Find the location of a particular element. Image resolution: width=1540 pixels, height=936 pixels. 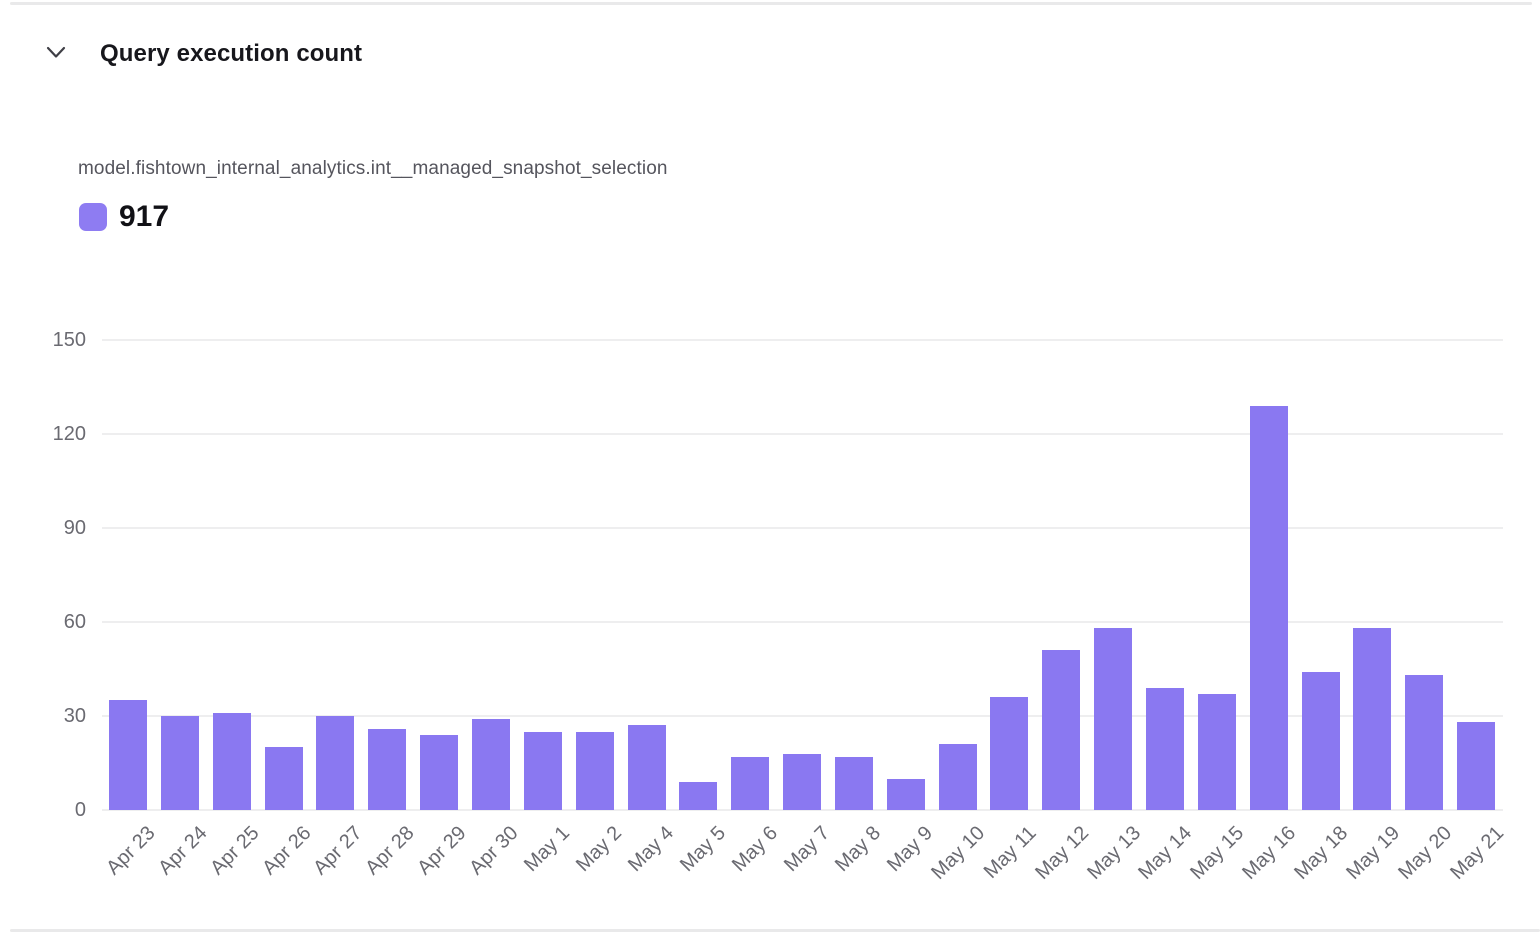

x-axis-label: Apr 30 is located at coordinates (494, 851).